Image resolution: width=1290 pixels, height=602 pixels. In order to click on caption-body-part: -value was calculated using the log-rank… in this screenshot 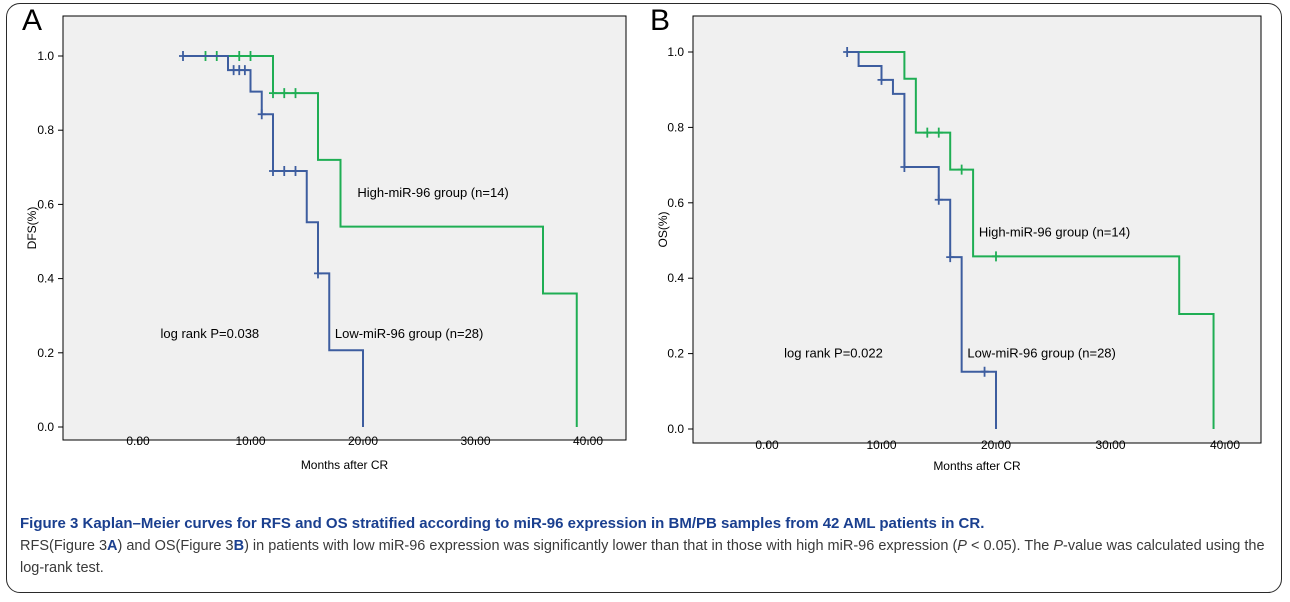, I will do `click(642, 557)`.